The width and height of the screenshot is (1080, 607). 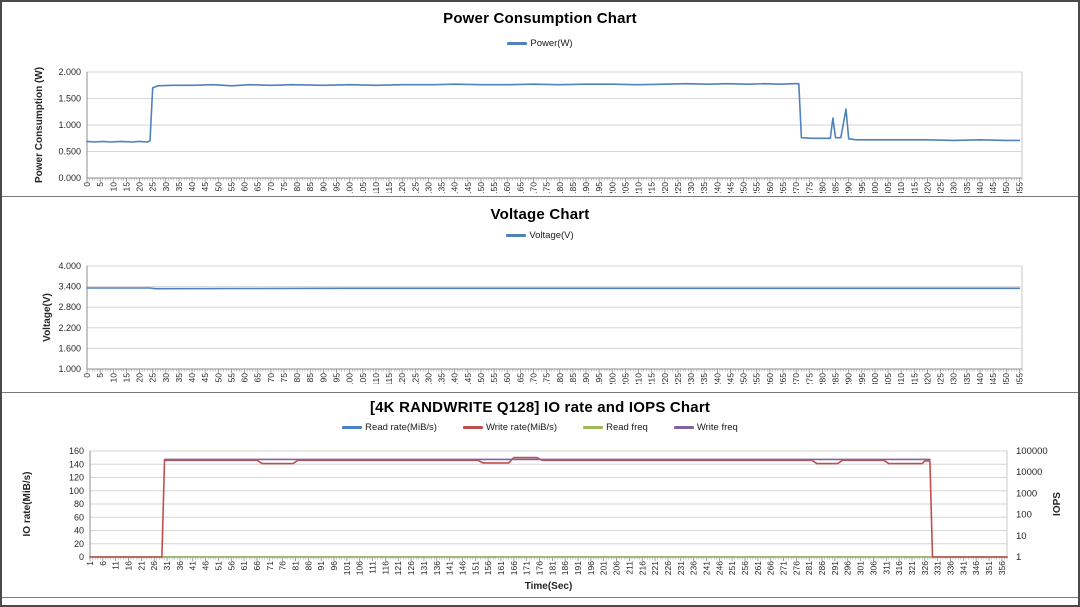 What do you see at coordinates (888, 380) in the screenshot?
I see `svg-text: 305` at bounding box center [888, 380].